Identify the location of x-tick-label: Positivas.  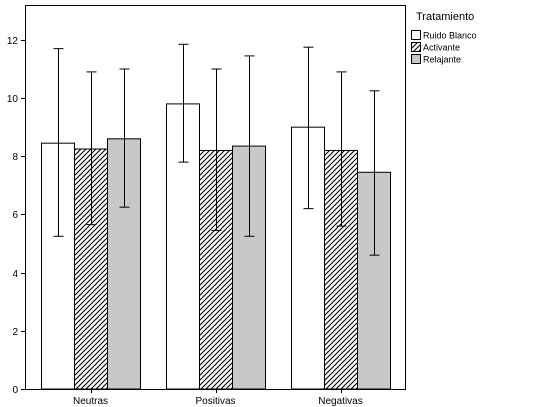
(215, 401).